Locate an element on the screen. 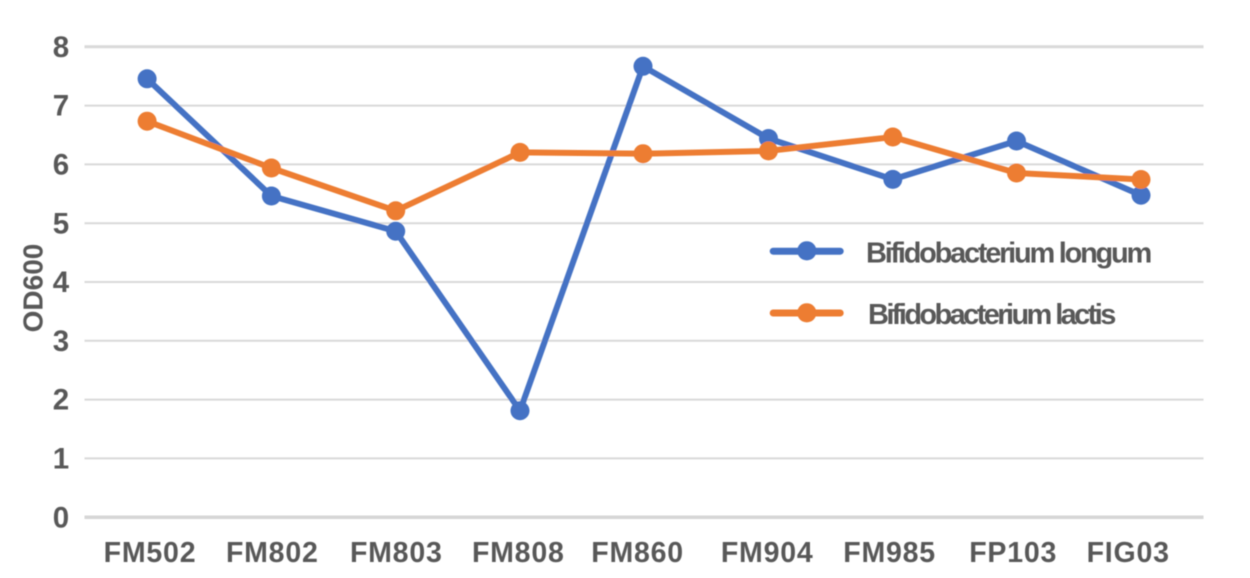  svg-text: FM860 is located at coordinates (637, 553).